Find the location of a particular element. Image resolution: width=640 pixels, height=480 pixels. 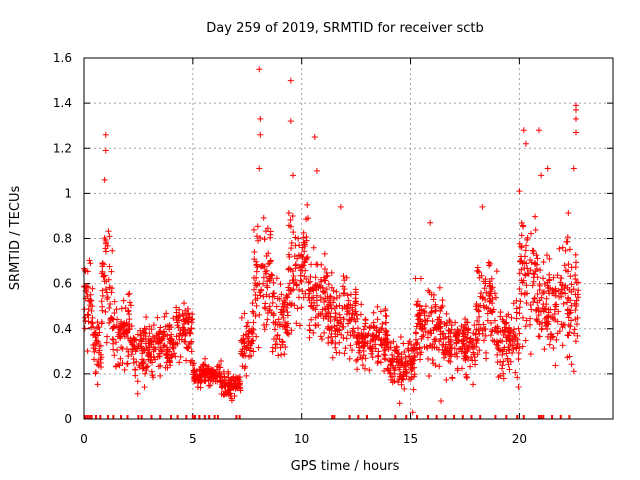

y-tick-label: 0.6 is located at coordinates (62, 284).